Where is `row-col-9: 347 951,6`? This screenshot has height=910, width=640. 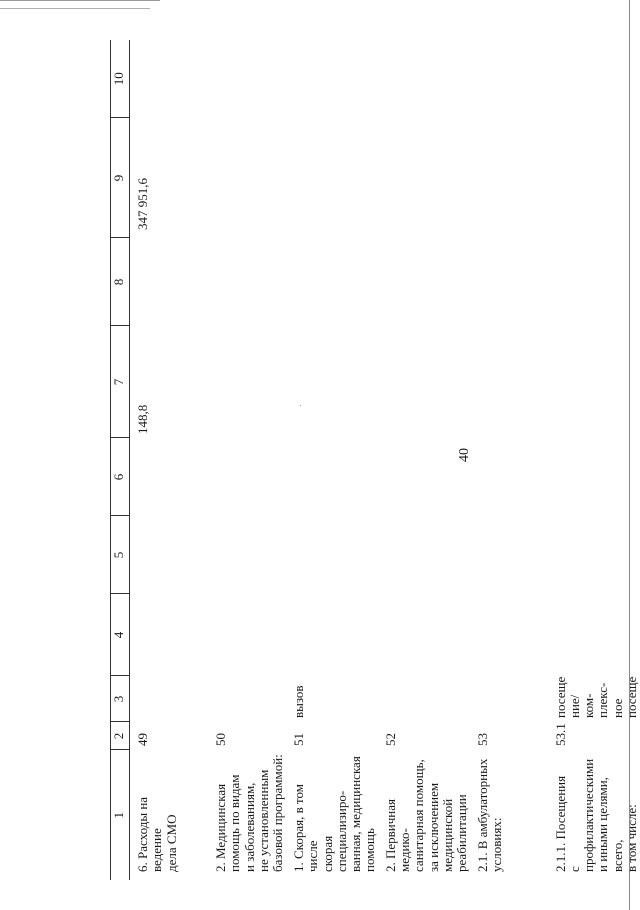 row-col-9: 347 951,6 is located at coordinates (142, 204).